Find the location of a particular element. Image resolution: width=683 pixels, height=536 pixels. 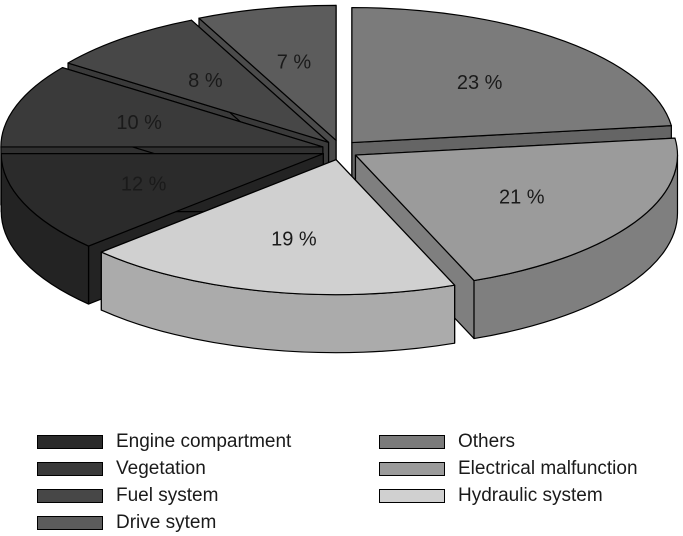

pie-slice-engine-compartment is located at coordinates (162, 200).